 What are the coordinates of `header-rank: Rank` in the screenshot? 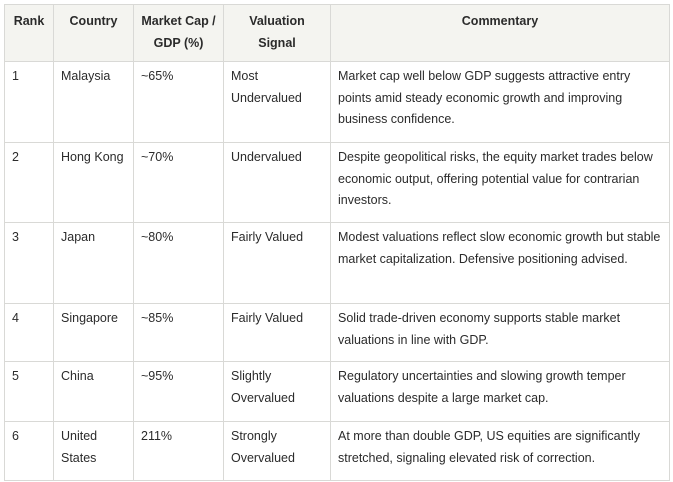 It's located at (29, 33).